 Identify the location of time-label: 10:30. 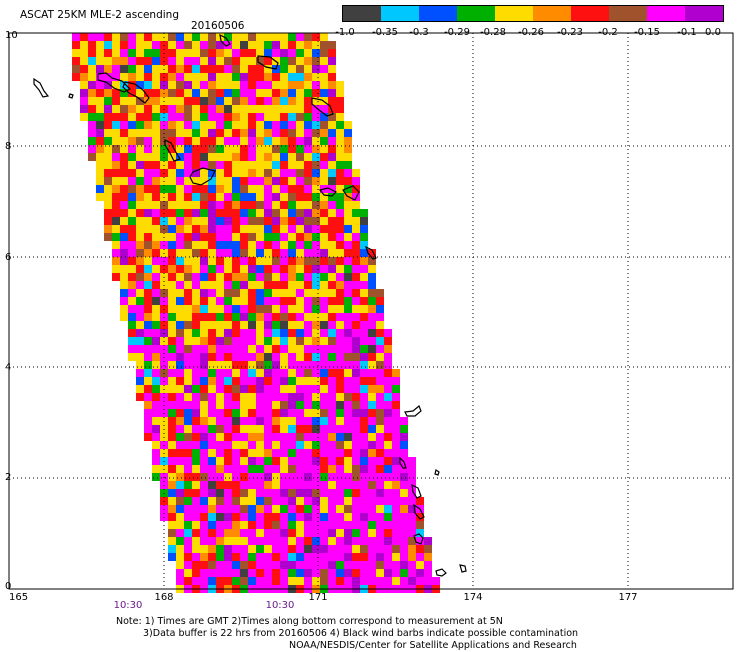
(280, 605).